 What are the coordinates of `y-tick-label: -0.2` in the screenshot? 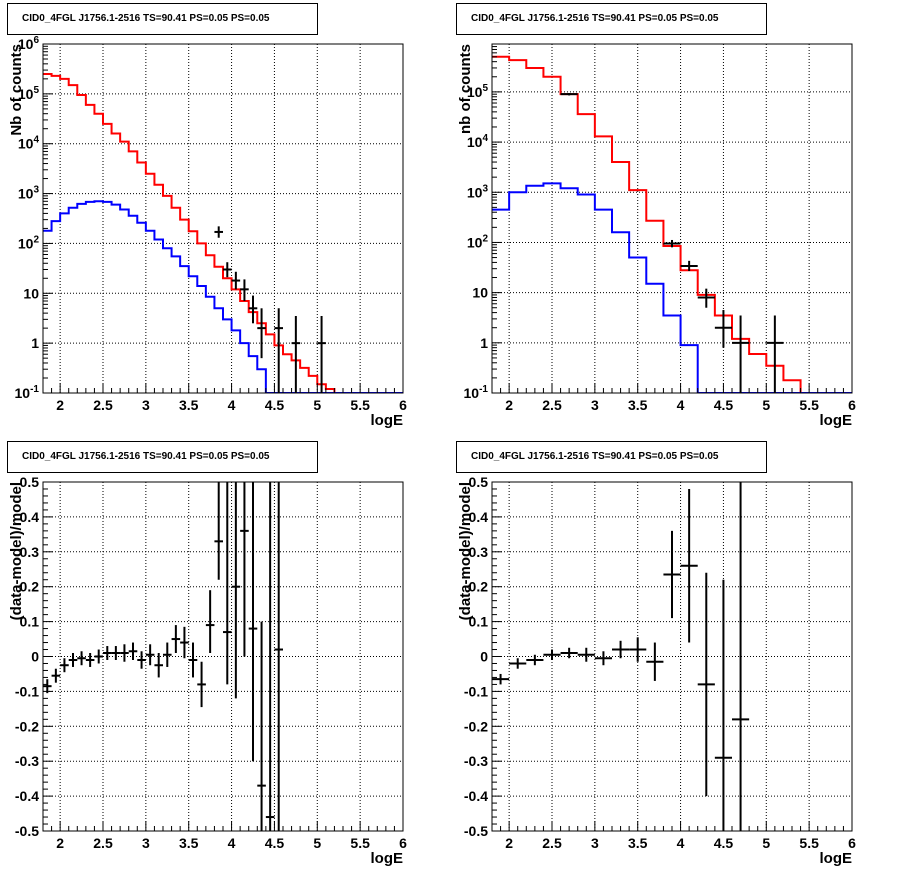 It's located at (27, 726).